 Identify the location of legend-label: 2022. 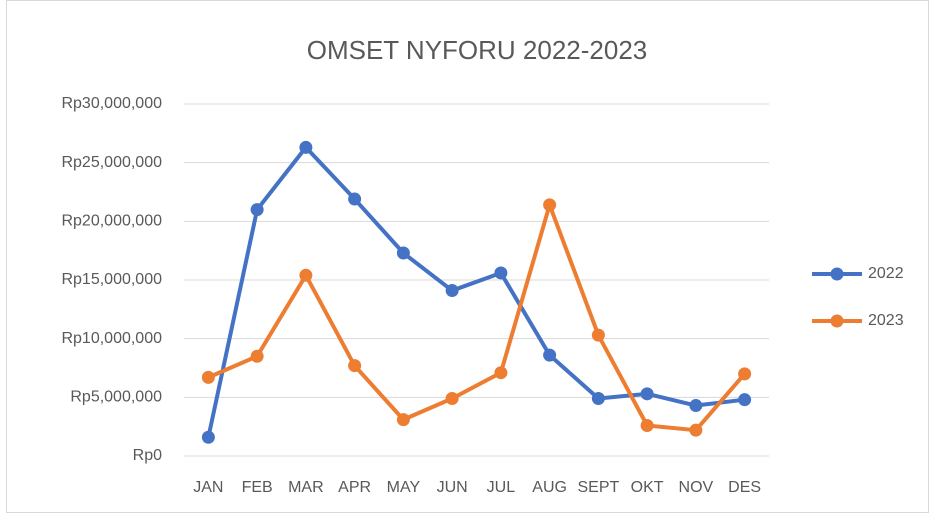
(886, 273).